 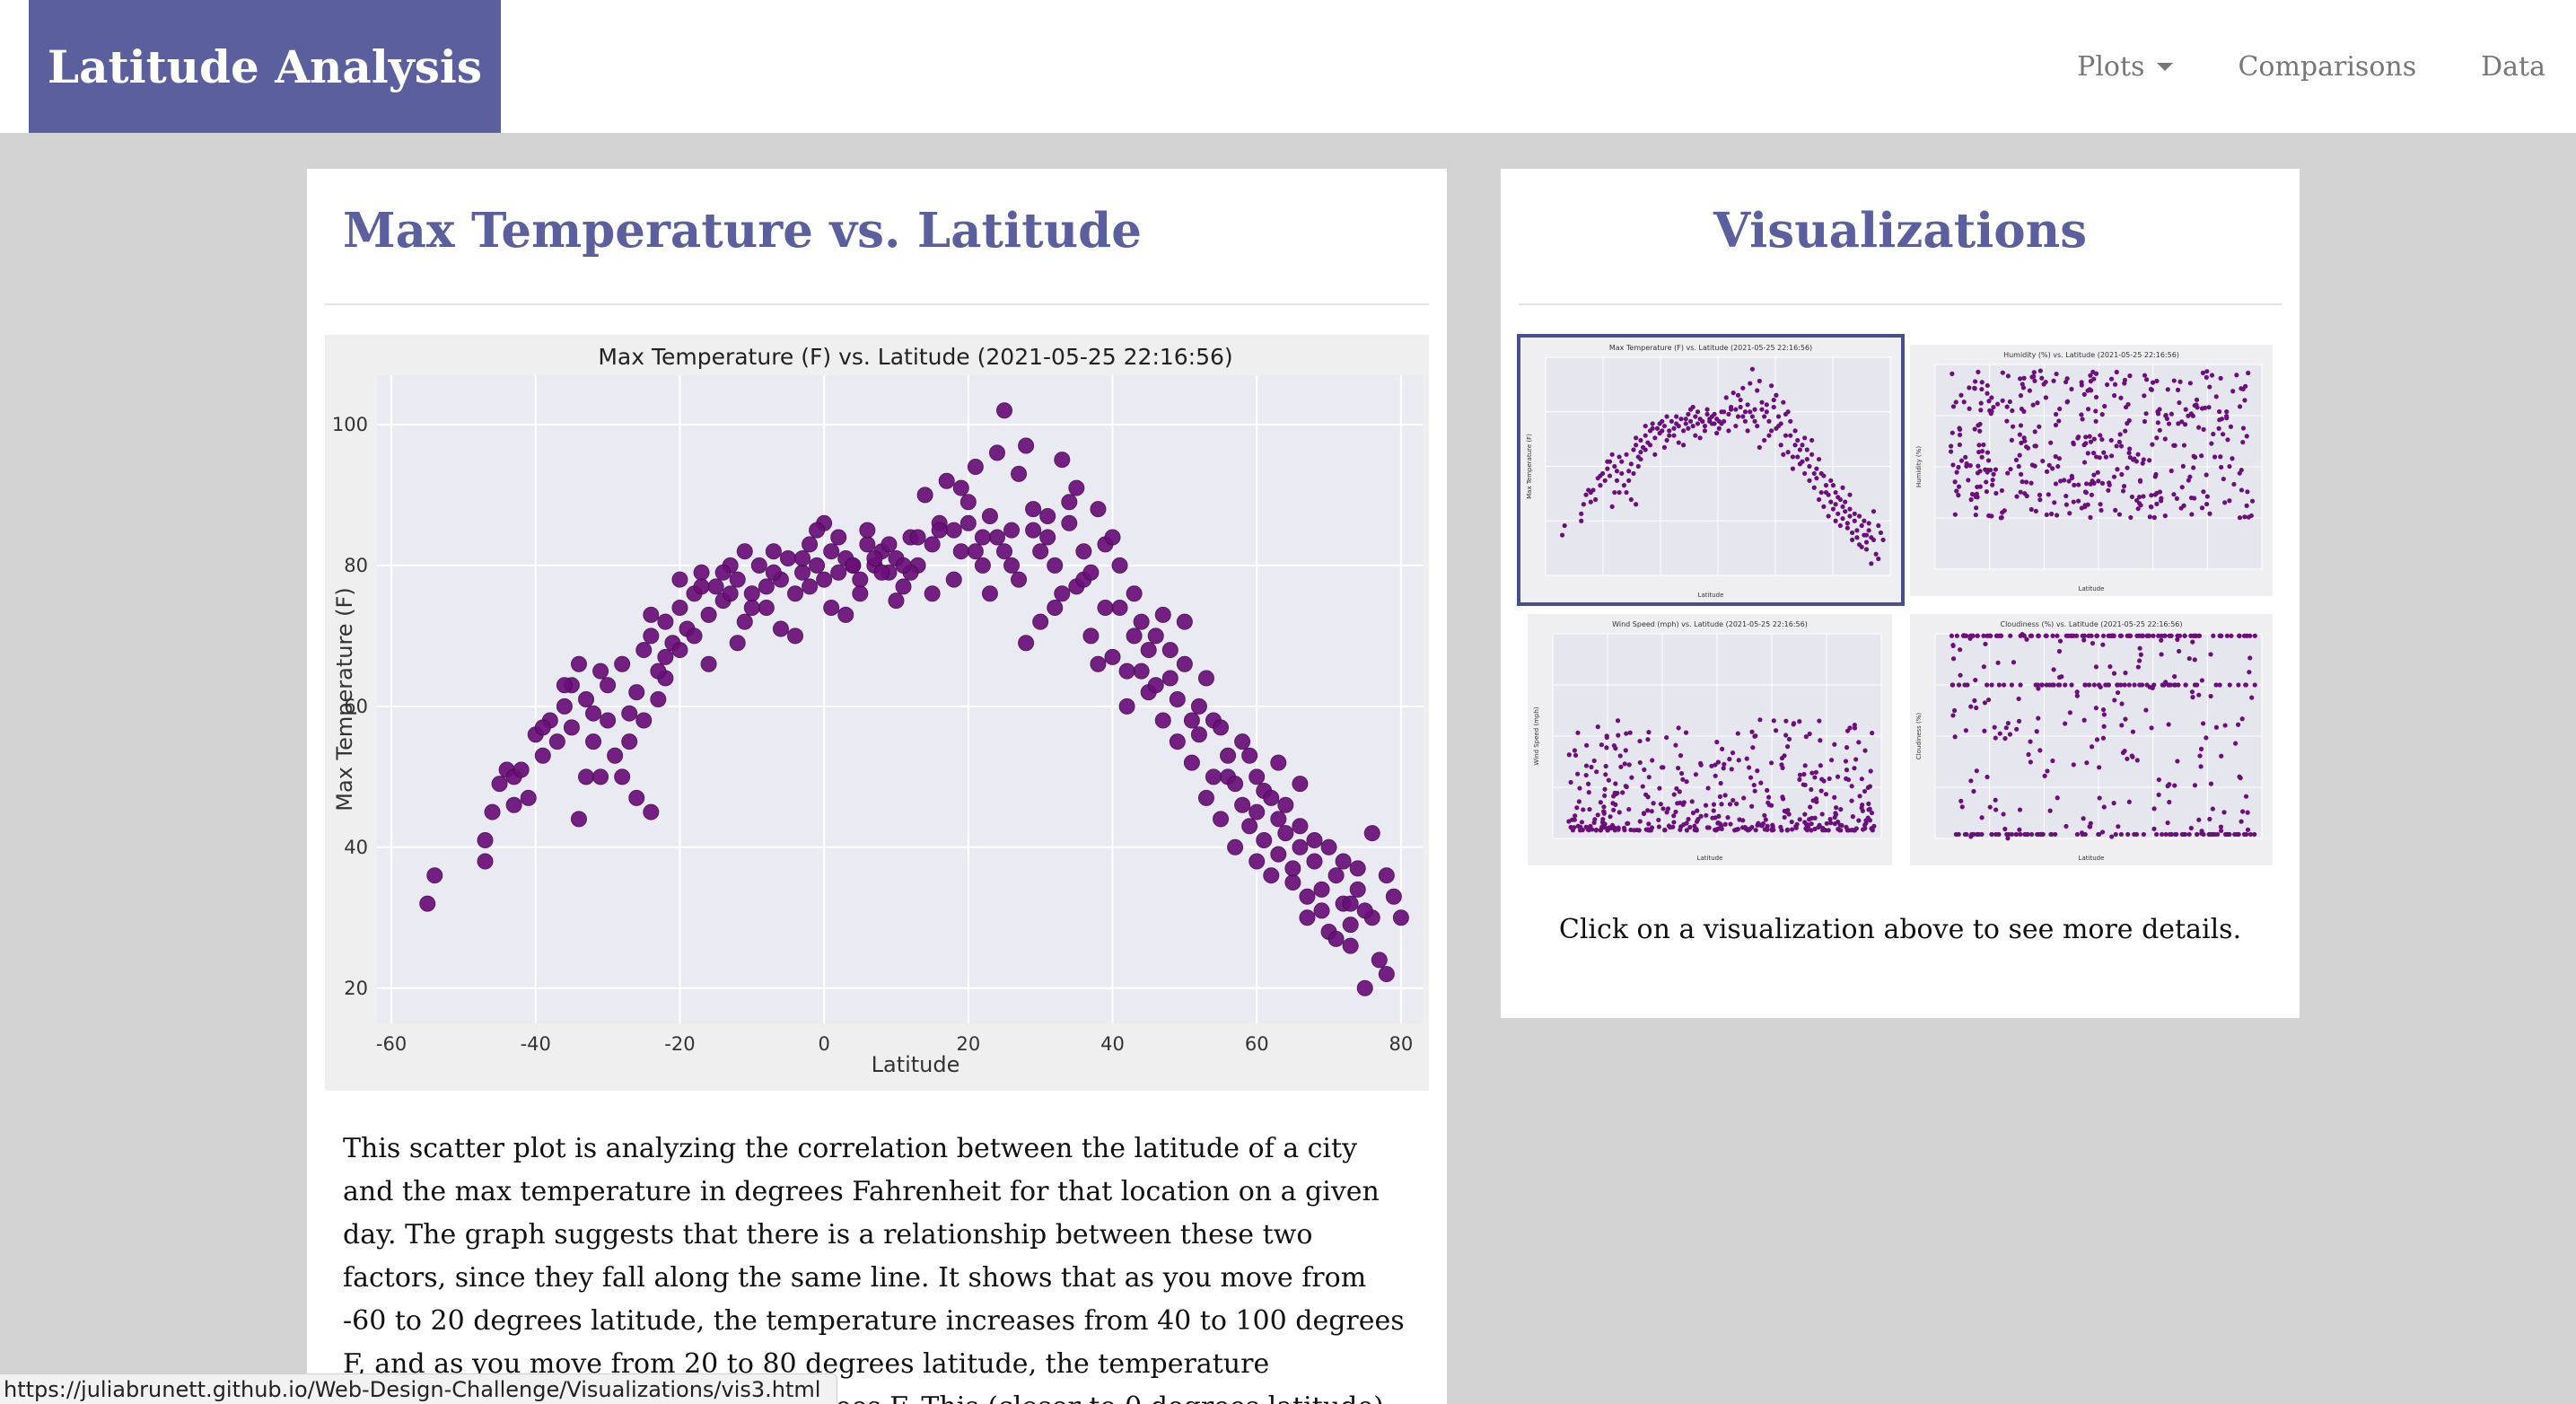 What do you see at coordinates (2513, 66) in the screenshot?
I see `nav-data-link: Data` at bounding box center [2513, 66].